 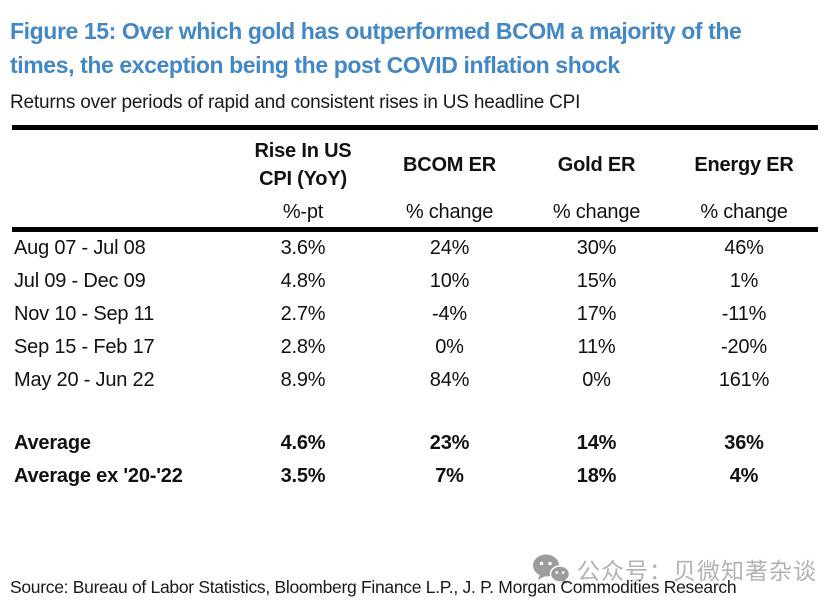 I want to click on cpi-cell: 4.8%, so click(x=303, y=281).